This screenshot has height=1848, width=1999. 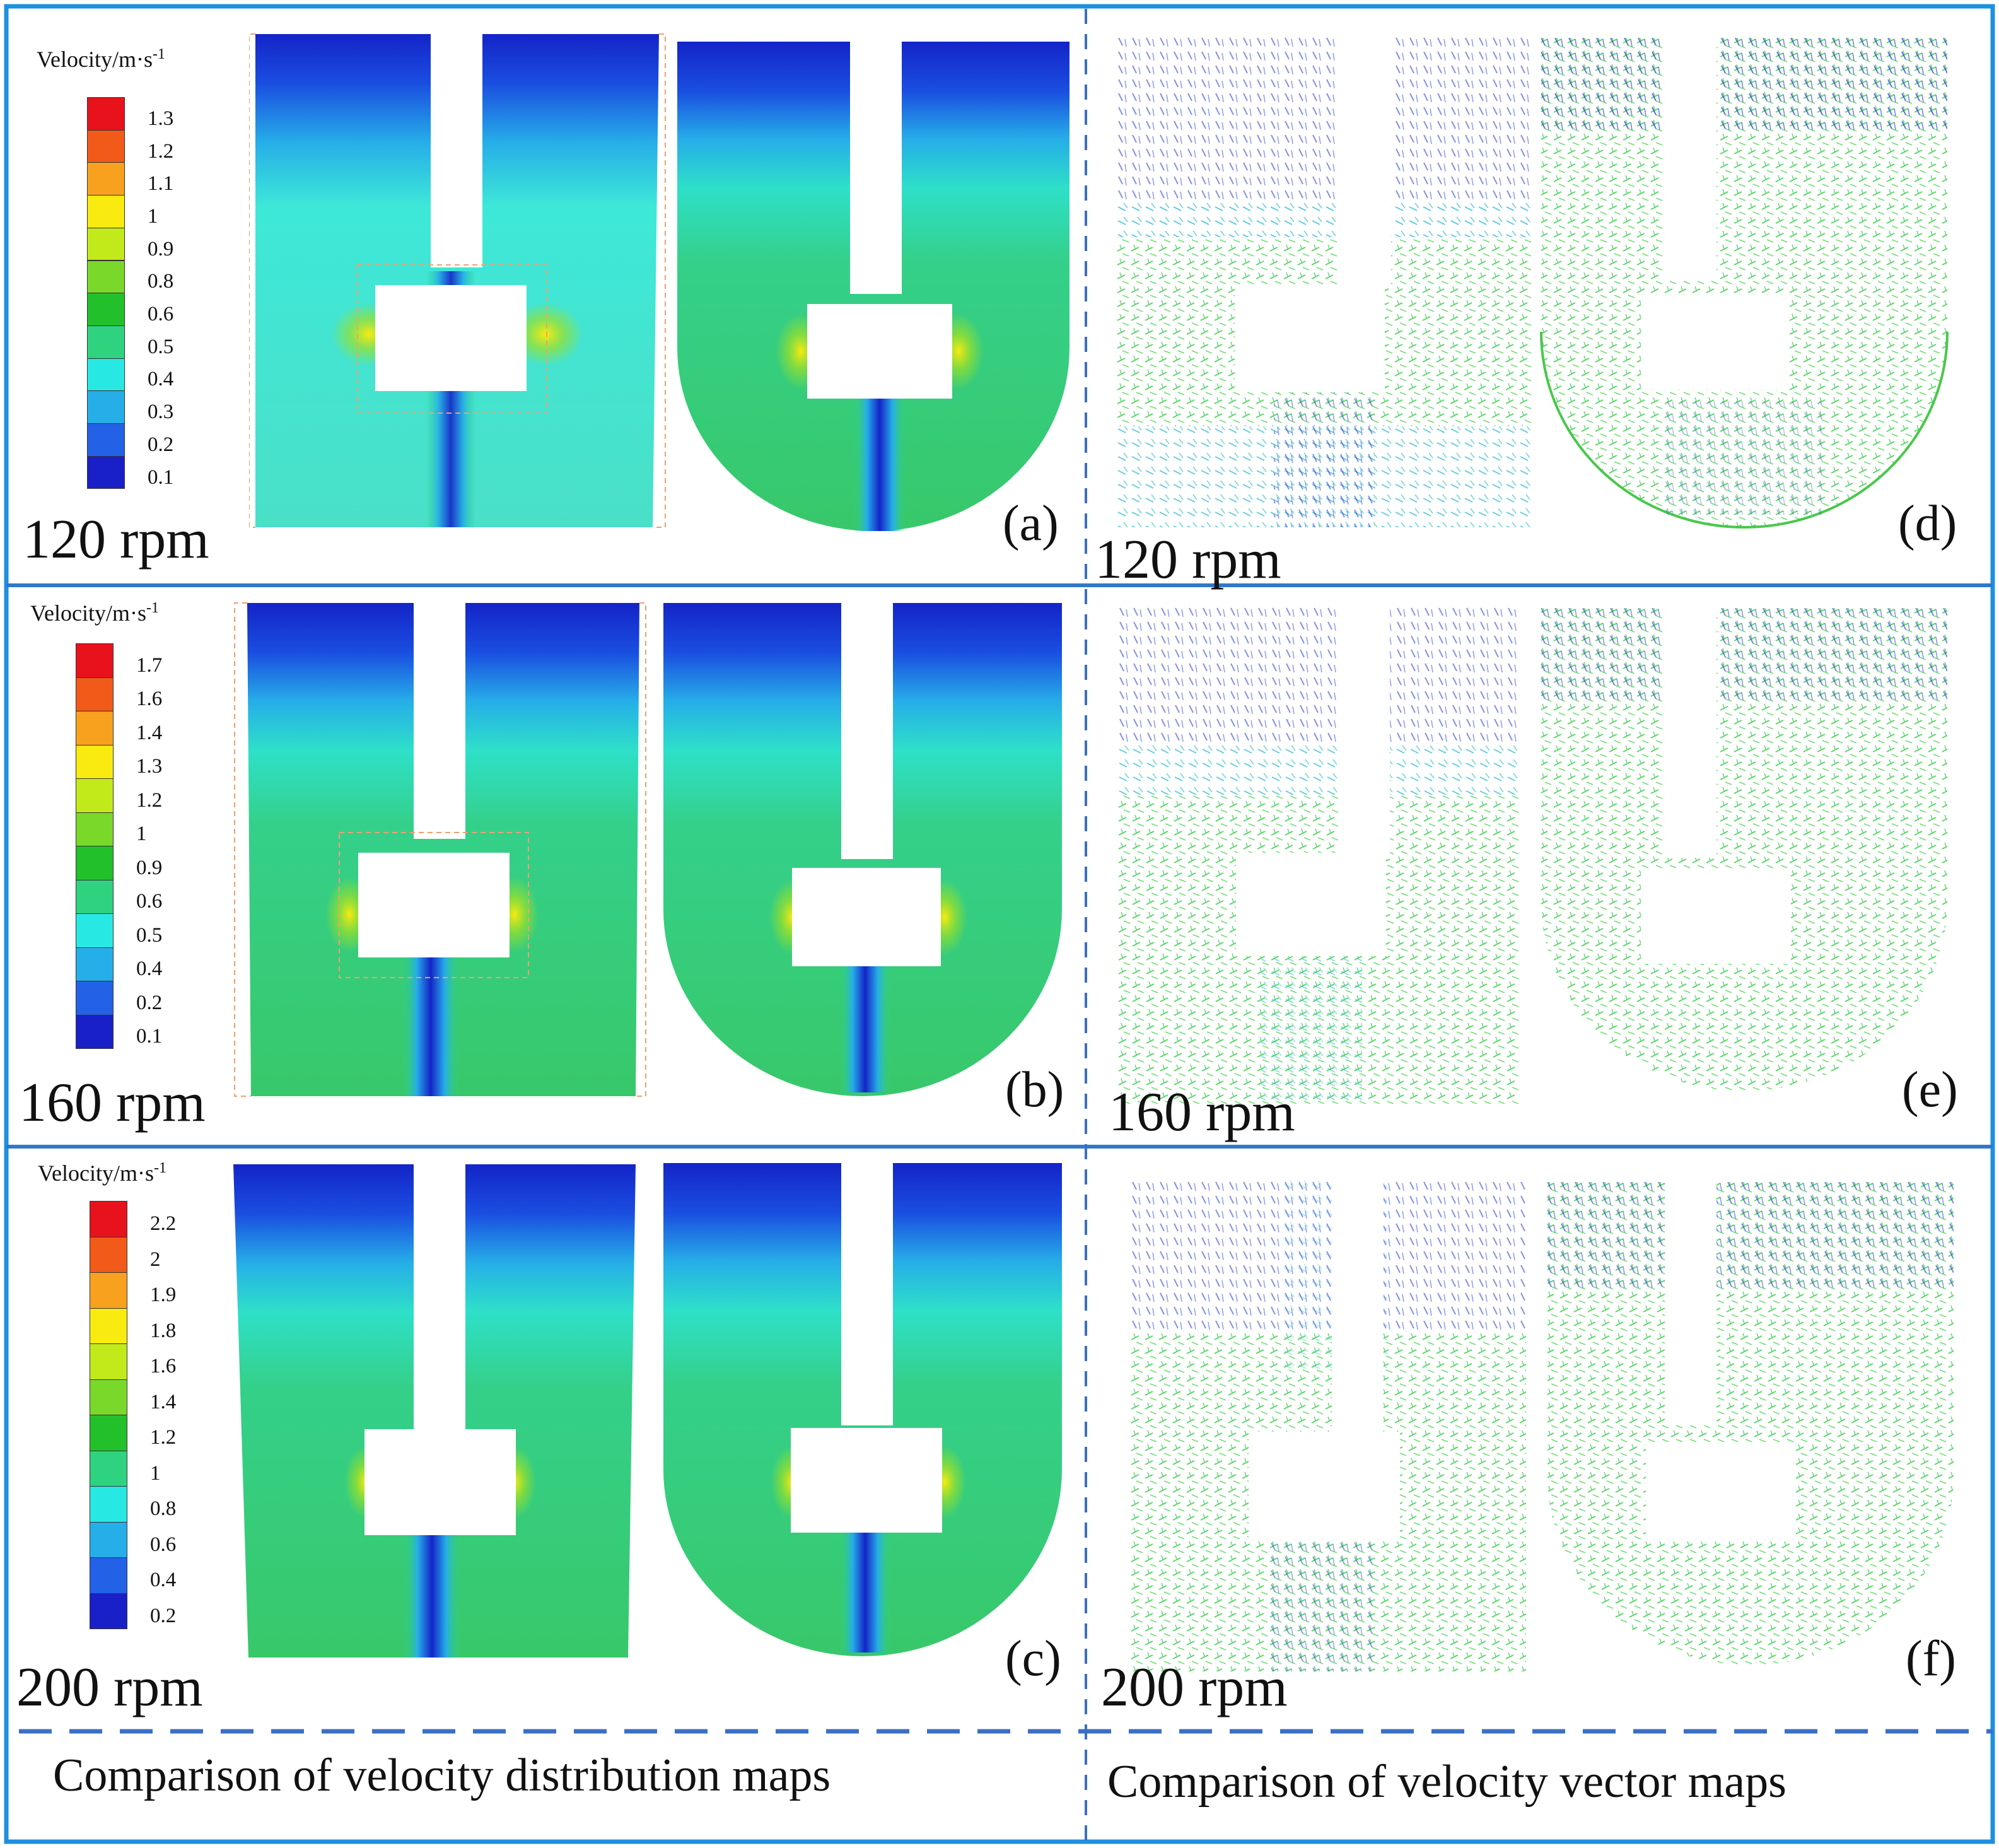 I want to click on panel-letter-a: (a), so click(x=1031, y=523).